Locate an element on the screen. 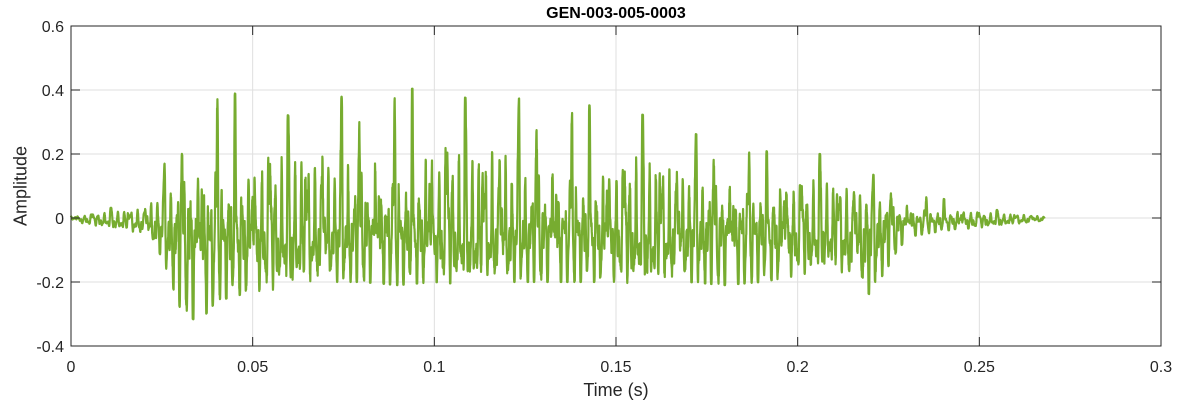 The height and width of the screenshot is (404, 1177). x-ticks: 0 0.05 0.1 0.15 0.2 0.25 0.3 is located at coordinates (620, 367).